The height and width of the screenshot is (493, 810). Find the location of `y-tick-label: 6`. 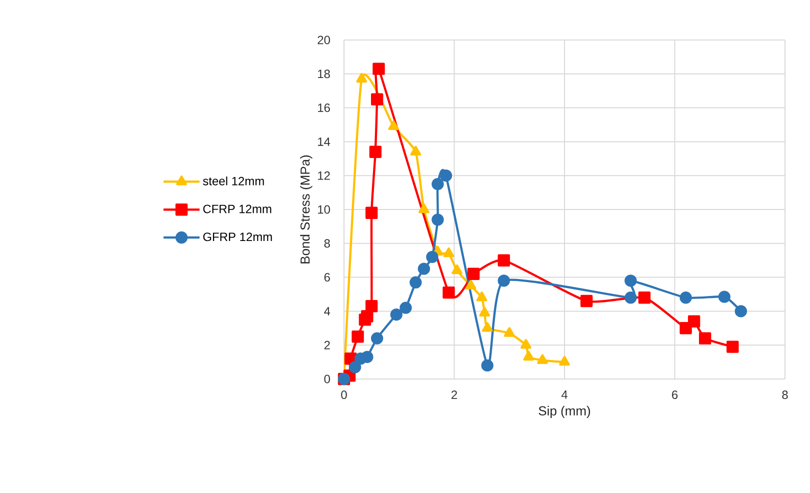

y-tick-label: 6 is located at coordinates (327, 277).